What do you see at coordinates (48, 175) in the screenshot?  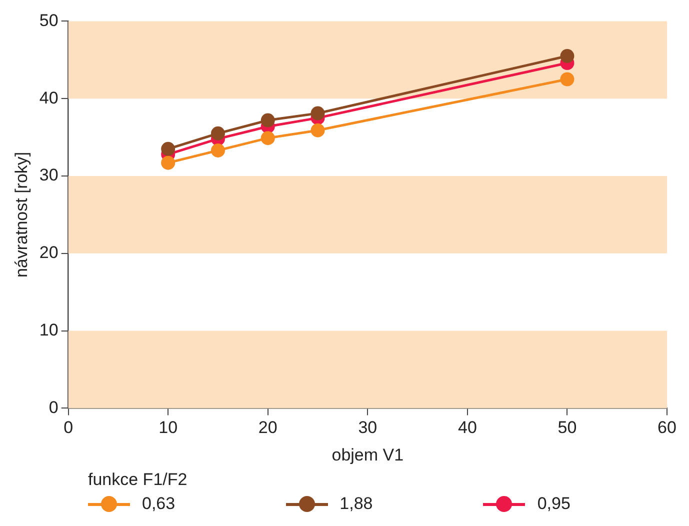 I see `y-tick-label: 30` at bounding box center [48, 175].